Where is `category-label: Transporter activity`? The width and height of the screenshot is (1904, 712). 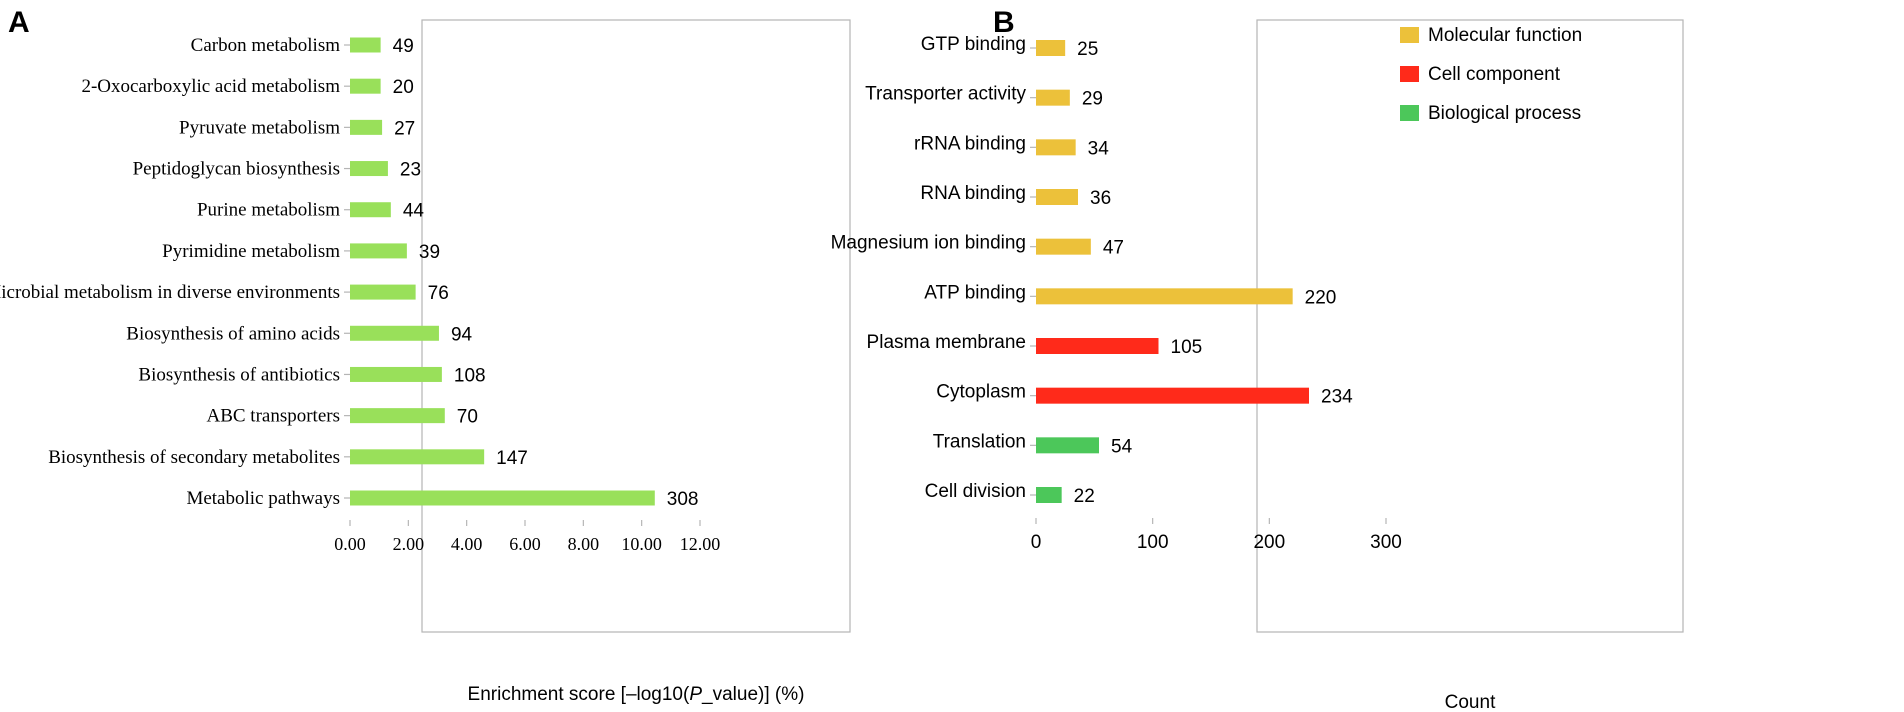
category-label: Transporter activity is located at coordinates (945, 94).